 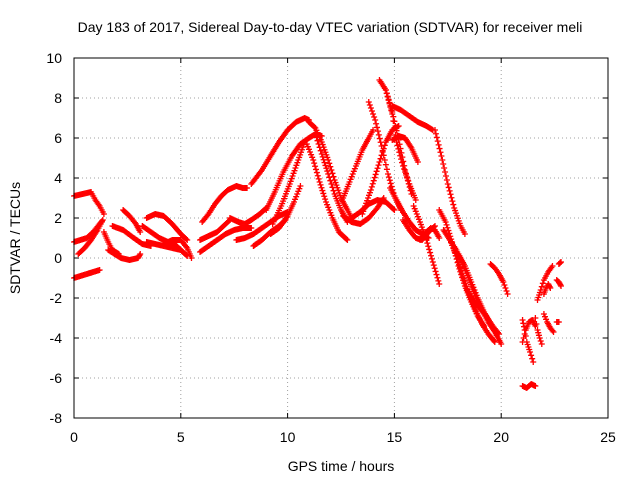 I want to click on y-tick-label: 6, so click(x=58, y=138).